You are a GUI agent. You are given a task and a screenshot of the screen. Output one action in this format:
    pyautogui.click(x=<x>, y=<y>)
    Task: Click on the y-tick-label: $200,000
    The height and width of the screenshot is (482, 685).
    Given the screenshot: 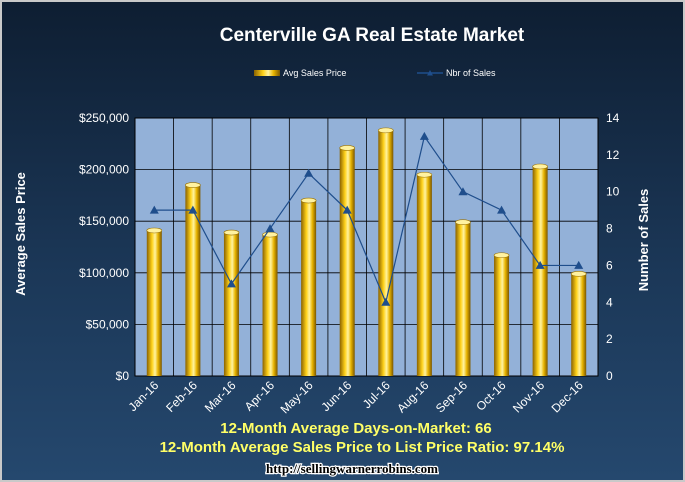 What is the action you would take?
    pyautogui.click(x=104, y=170)
    